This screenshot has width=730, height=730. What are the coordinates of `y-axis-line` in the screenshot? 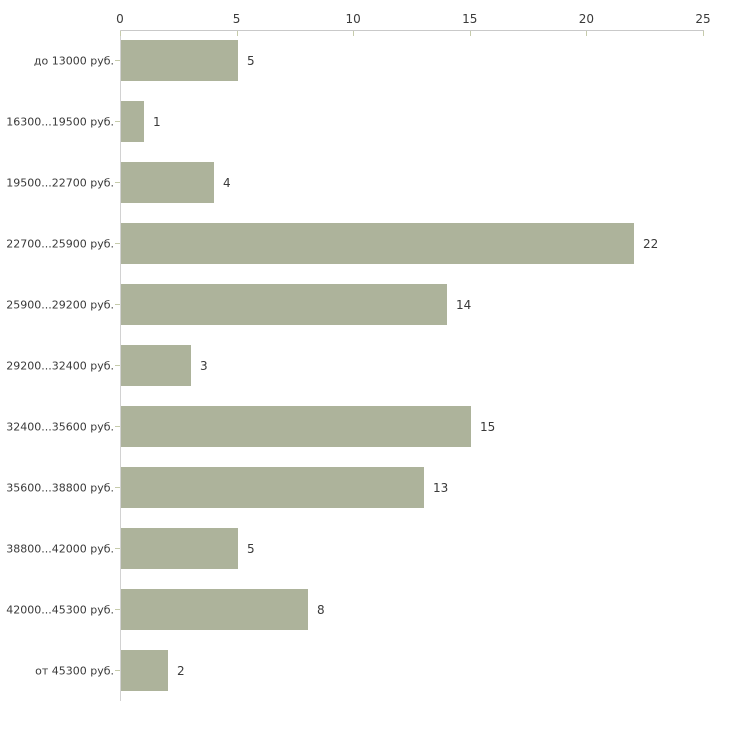 It's located at (120, 365).